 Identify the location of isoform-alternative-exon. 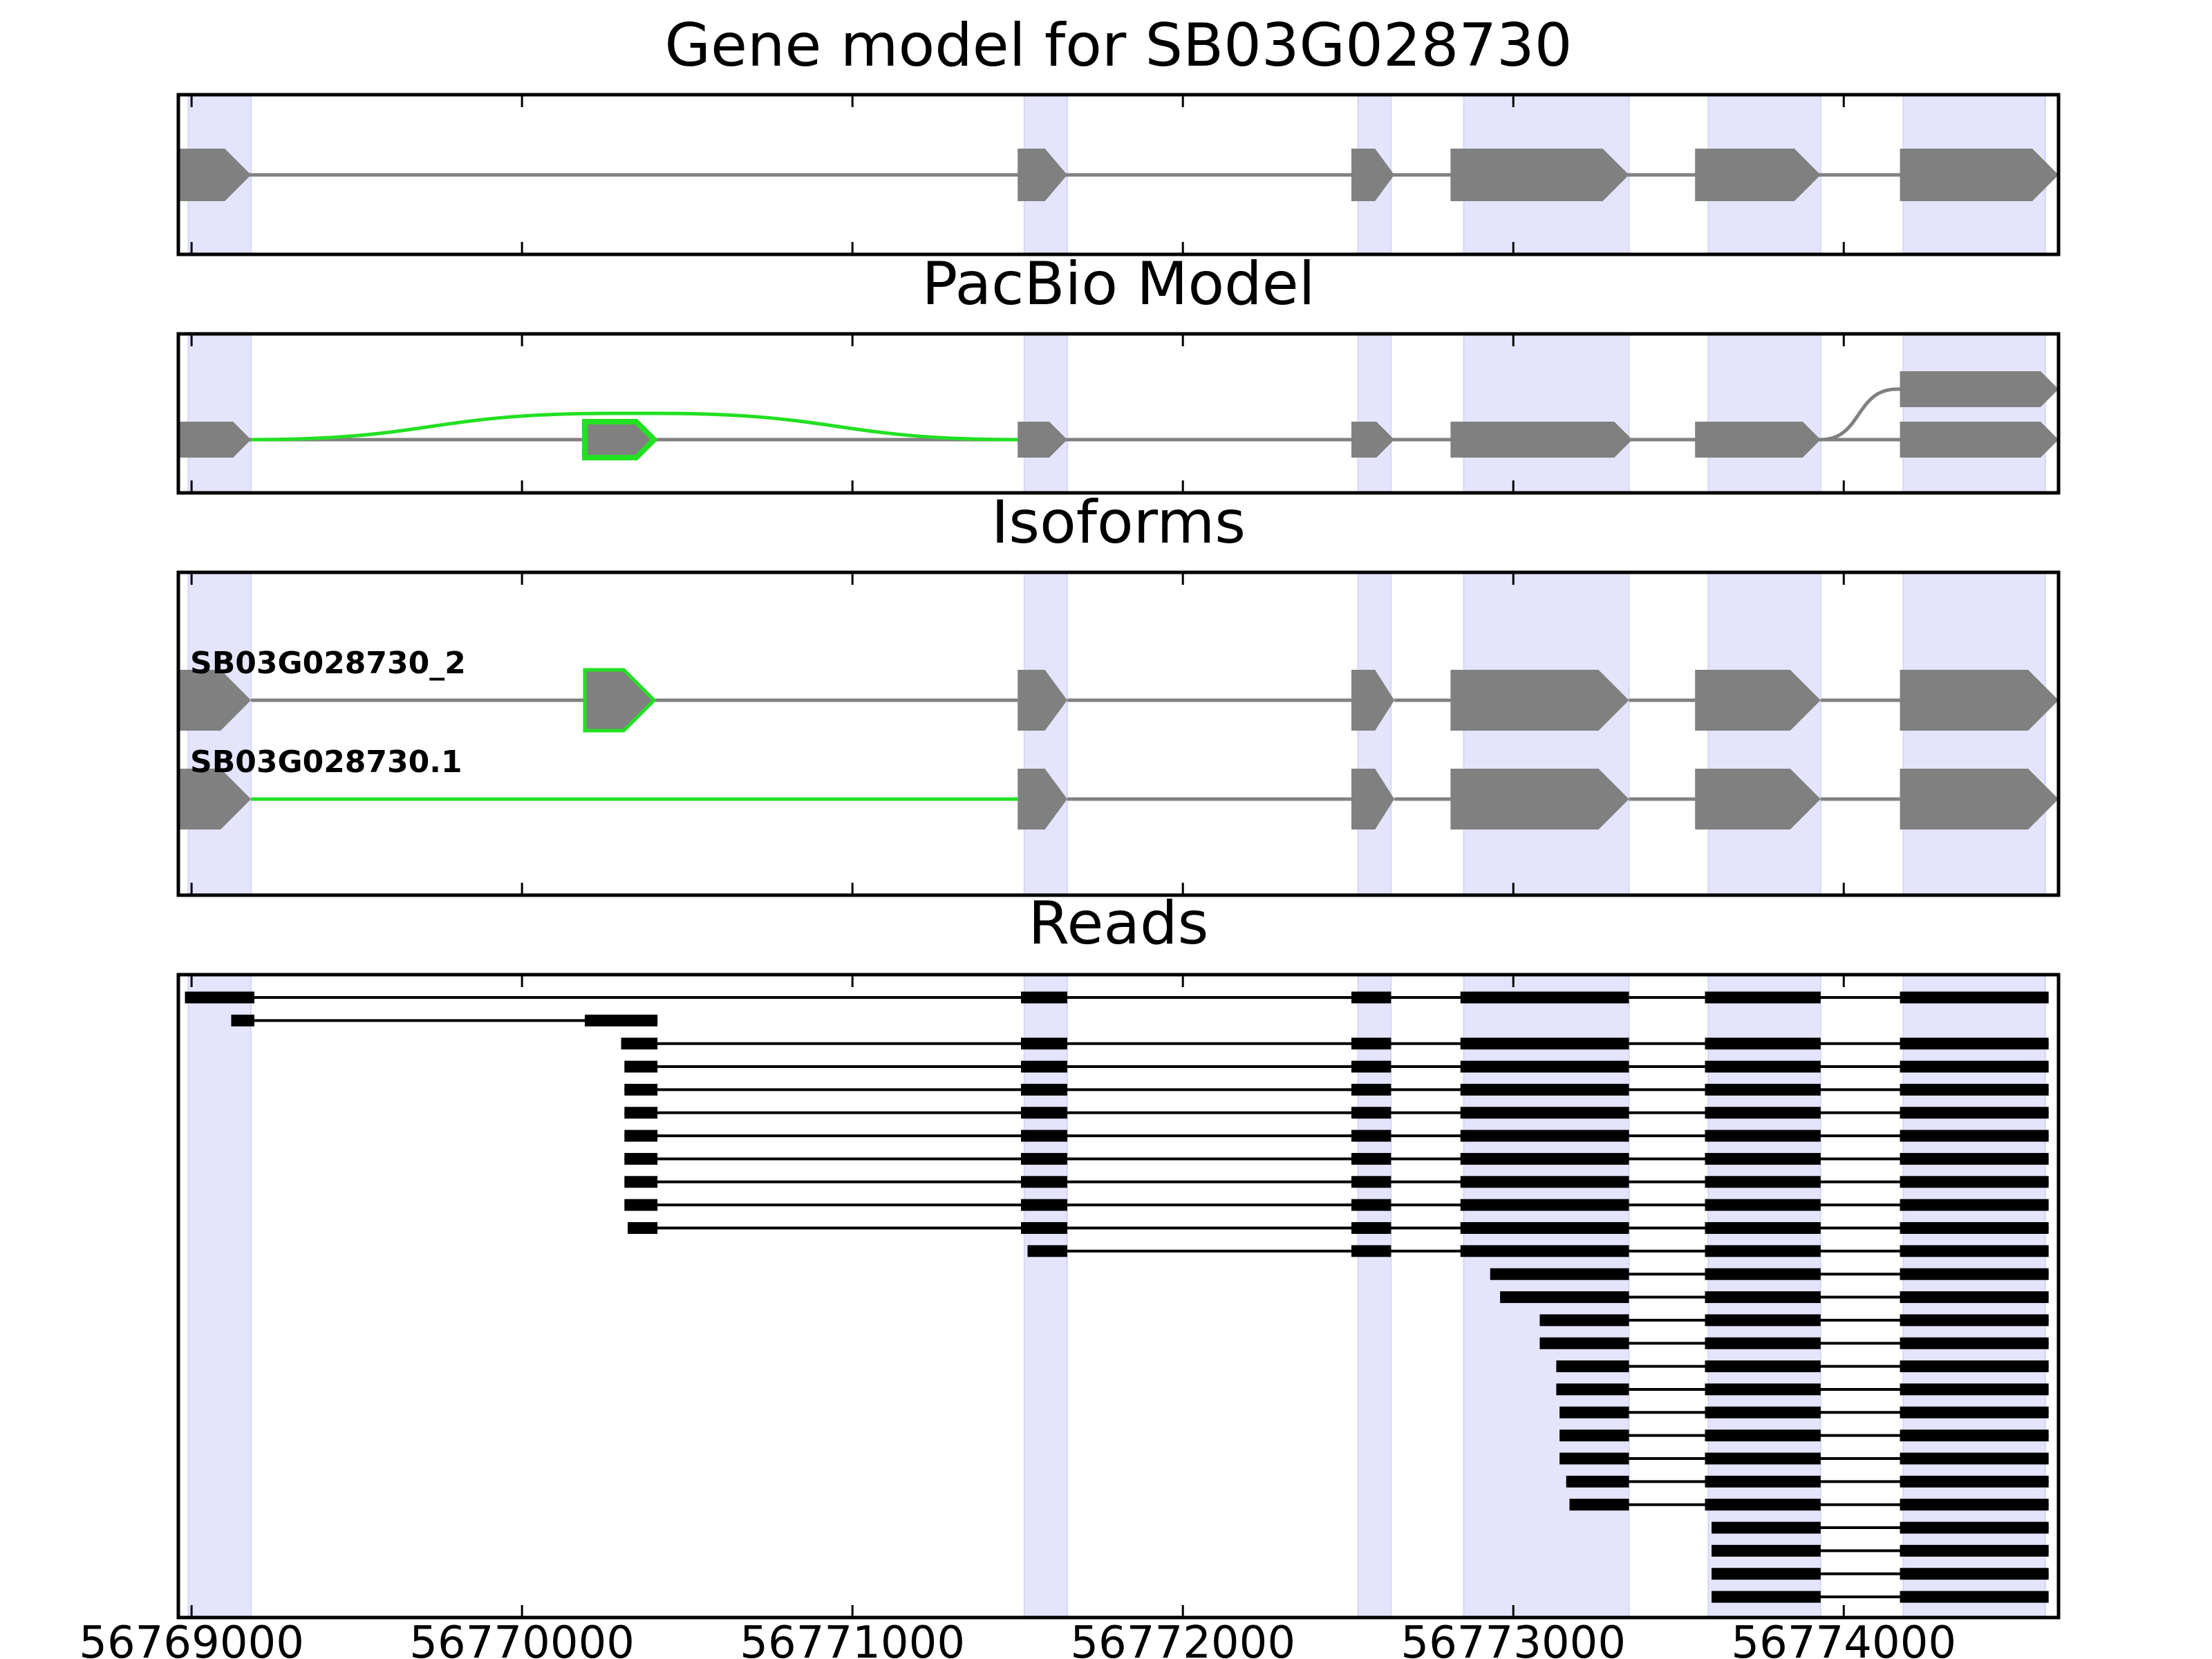
(620, 700).